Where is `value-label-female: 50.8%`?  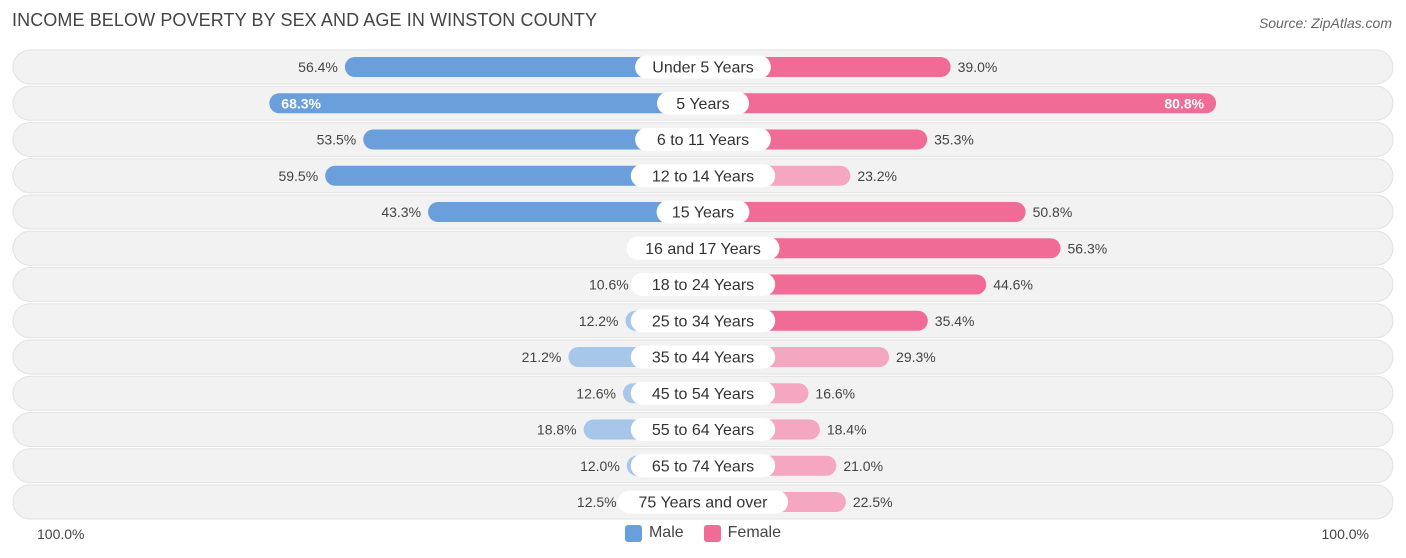
value-label-female: 50.8% is located at coordinates (1053, 212).